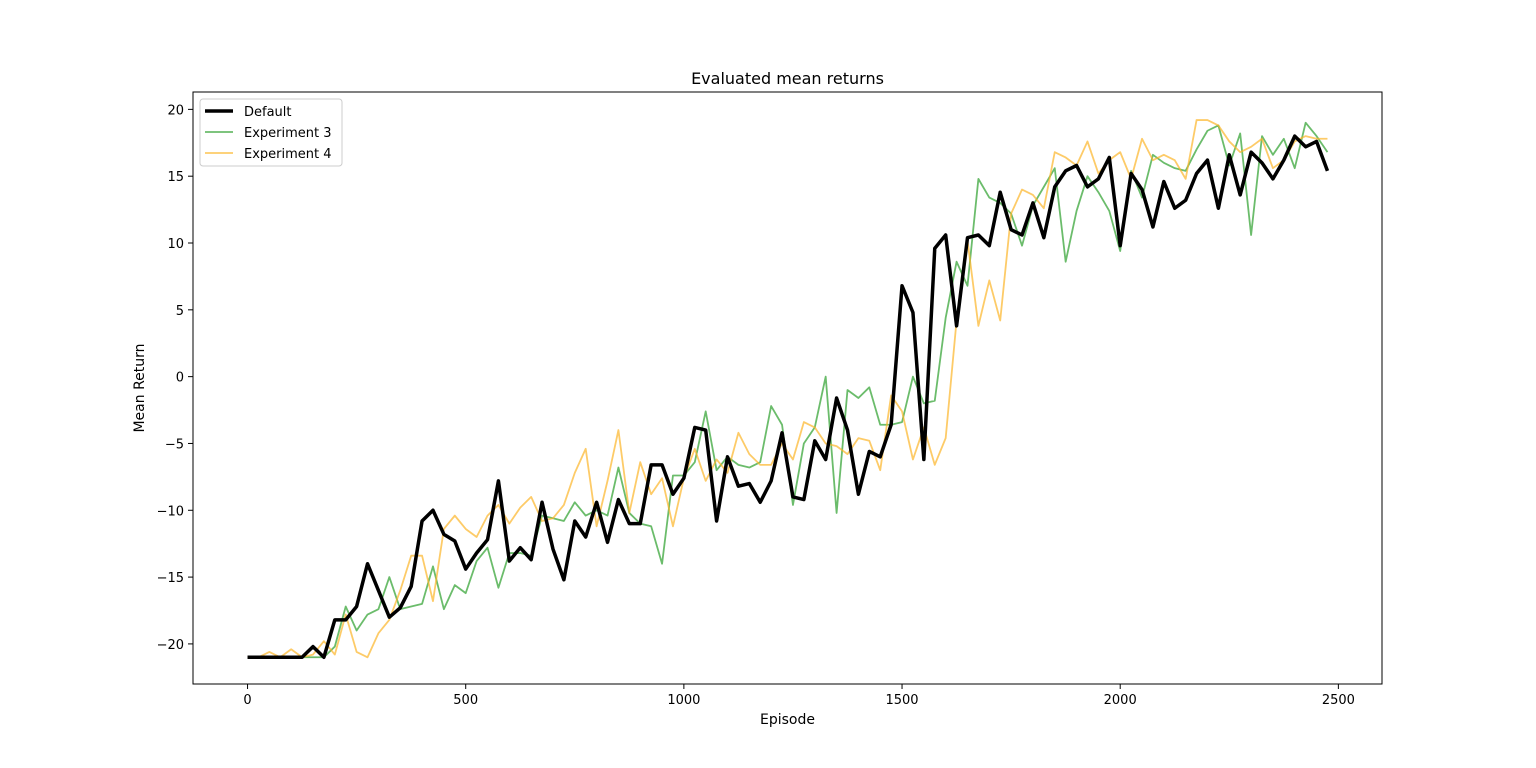  Describe the element at coordinates (180, 311) in the screenshot. I see `y-tick-label: 5` at that location.